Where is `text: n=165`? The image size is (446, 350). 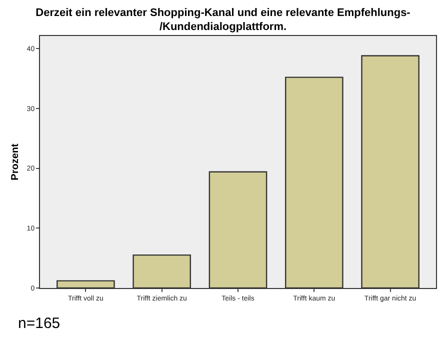
text: n=165 is located at coordinates (39, 323).